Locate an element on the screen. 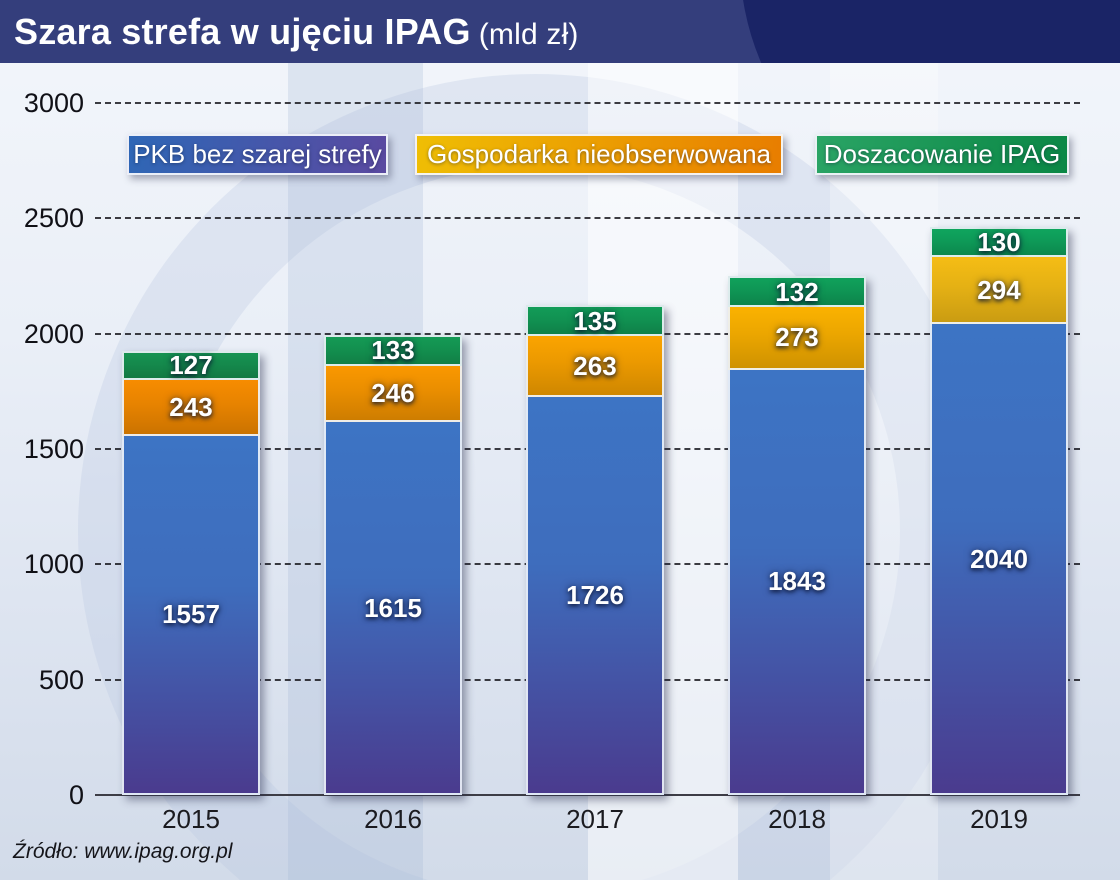 This screenshot has height=880, width=1120. bar-value-label: 1557 is located at coordinates (191, 614).